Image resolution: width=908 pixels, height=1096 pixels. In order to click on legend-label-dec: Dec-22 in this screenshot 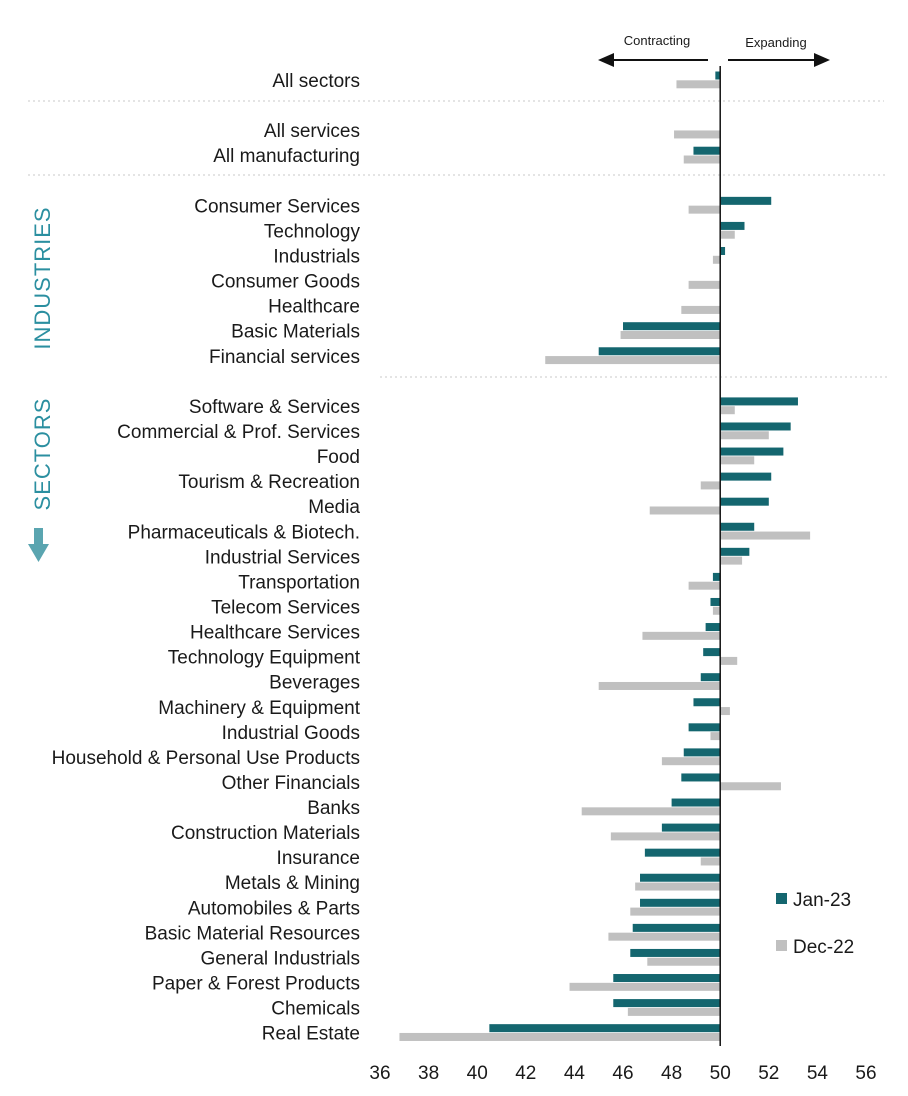, I will do `click(823, 947)`.